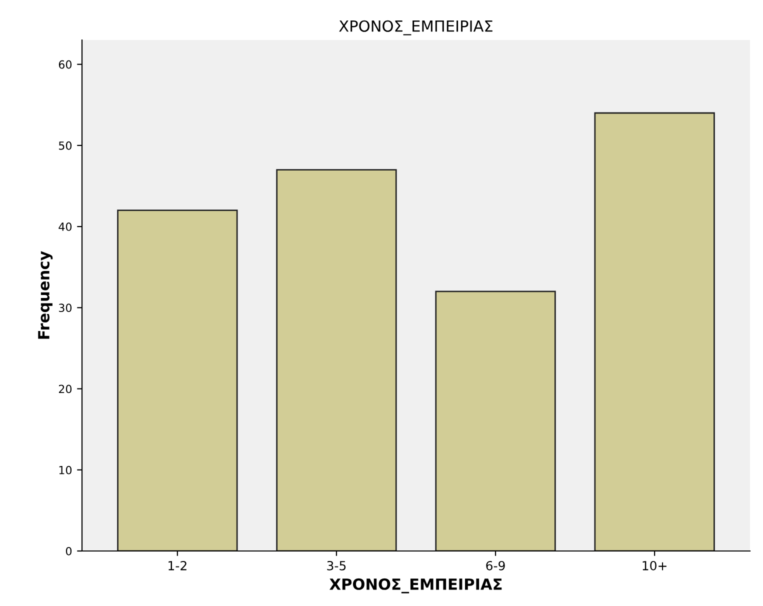  What do you see at coordinates (177, 565) in the screenshot?
I see `x-tick-label: 1-2` at bounding box center [177, 565].